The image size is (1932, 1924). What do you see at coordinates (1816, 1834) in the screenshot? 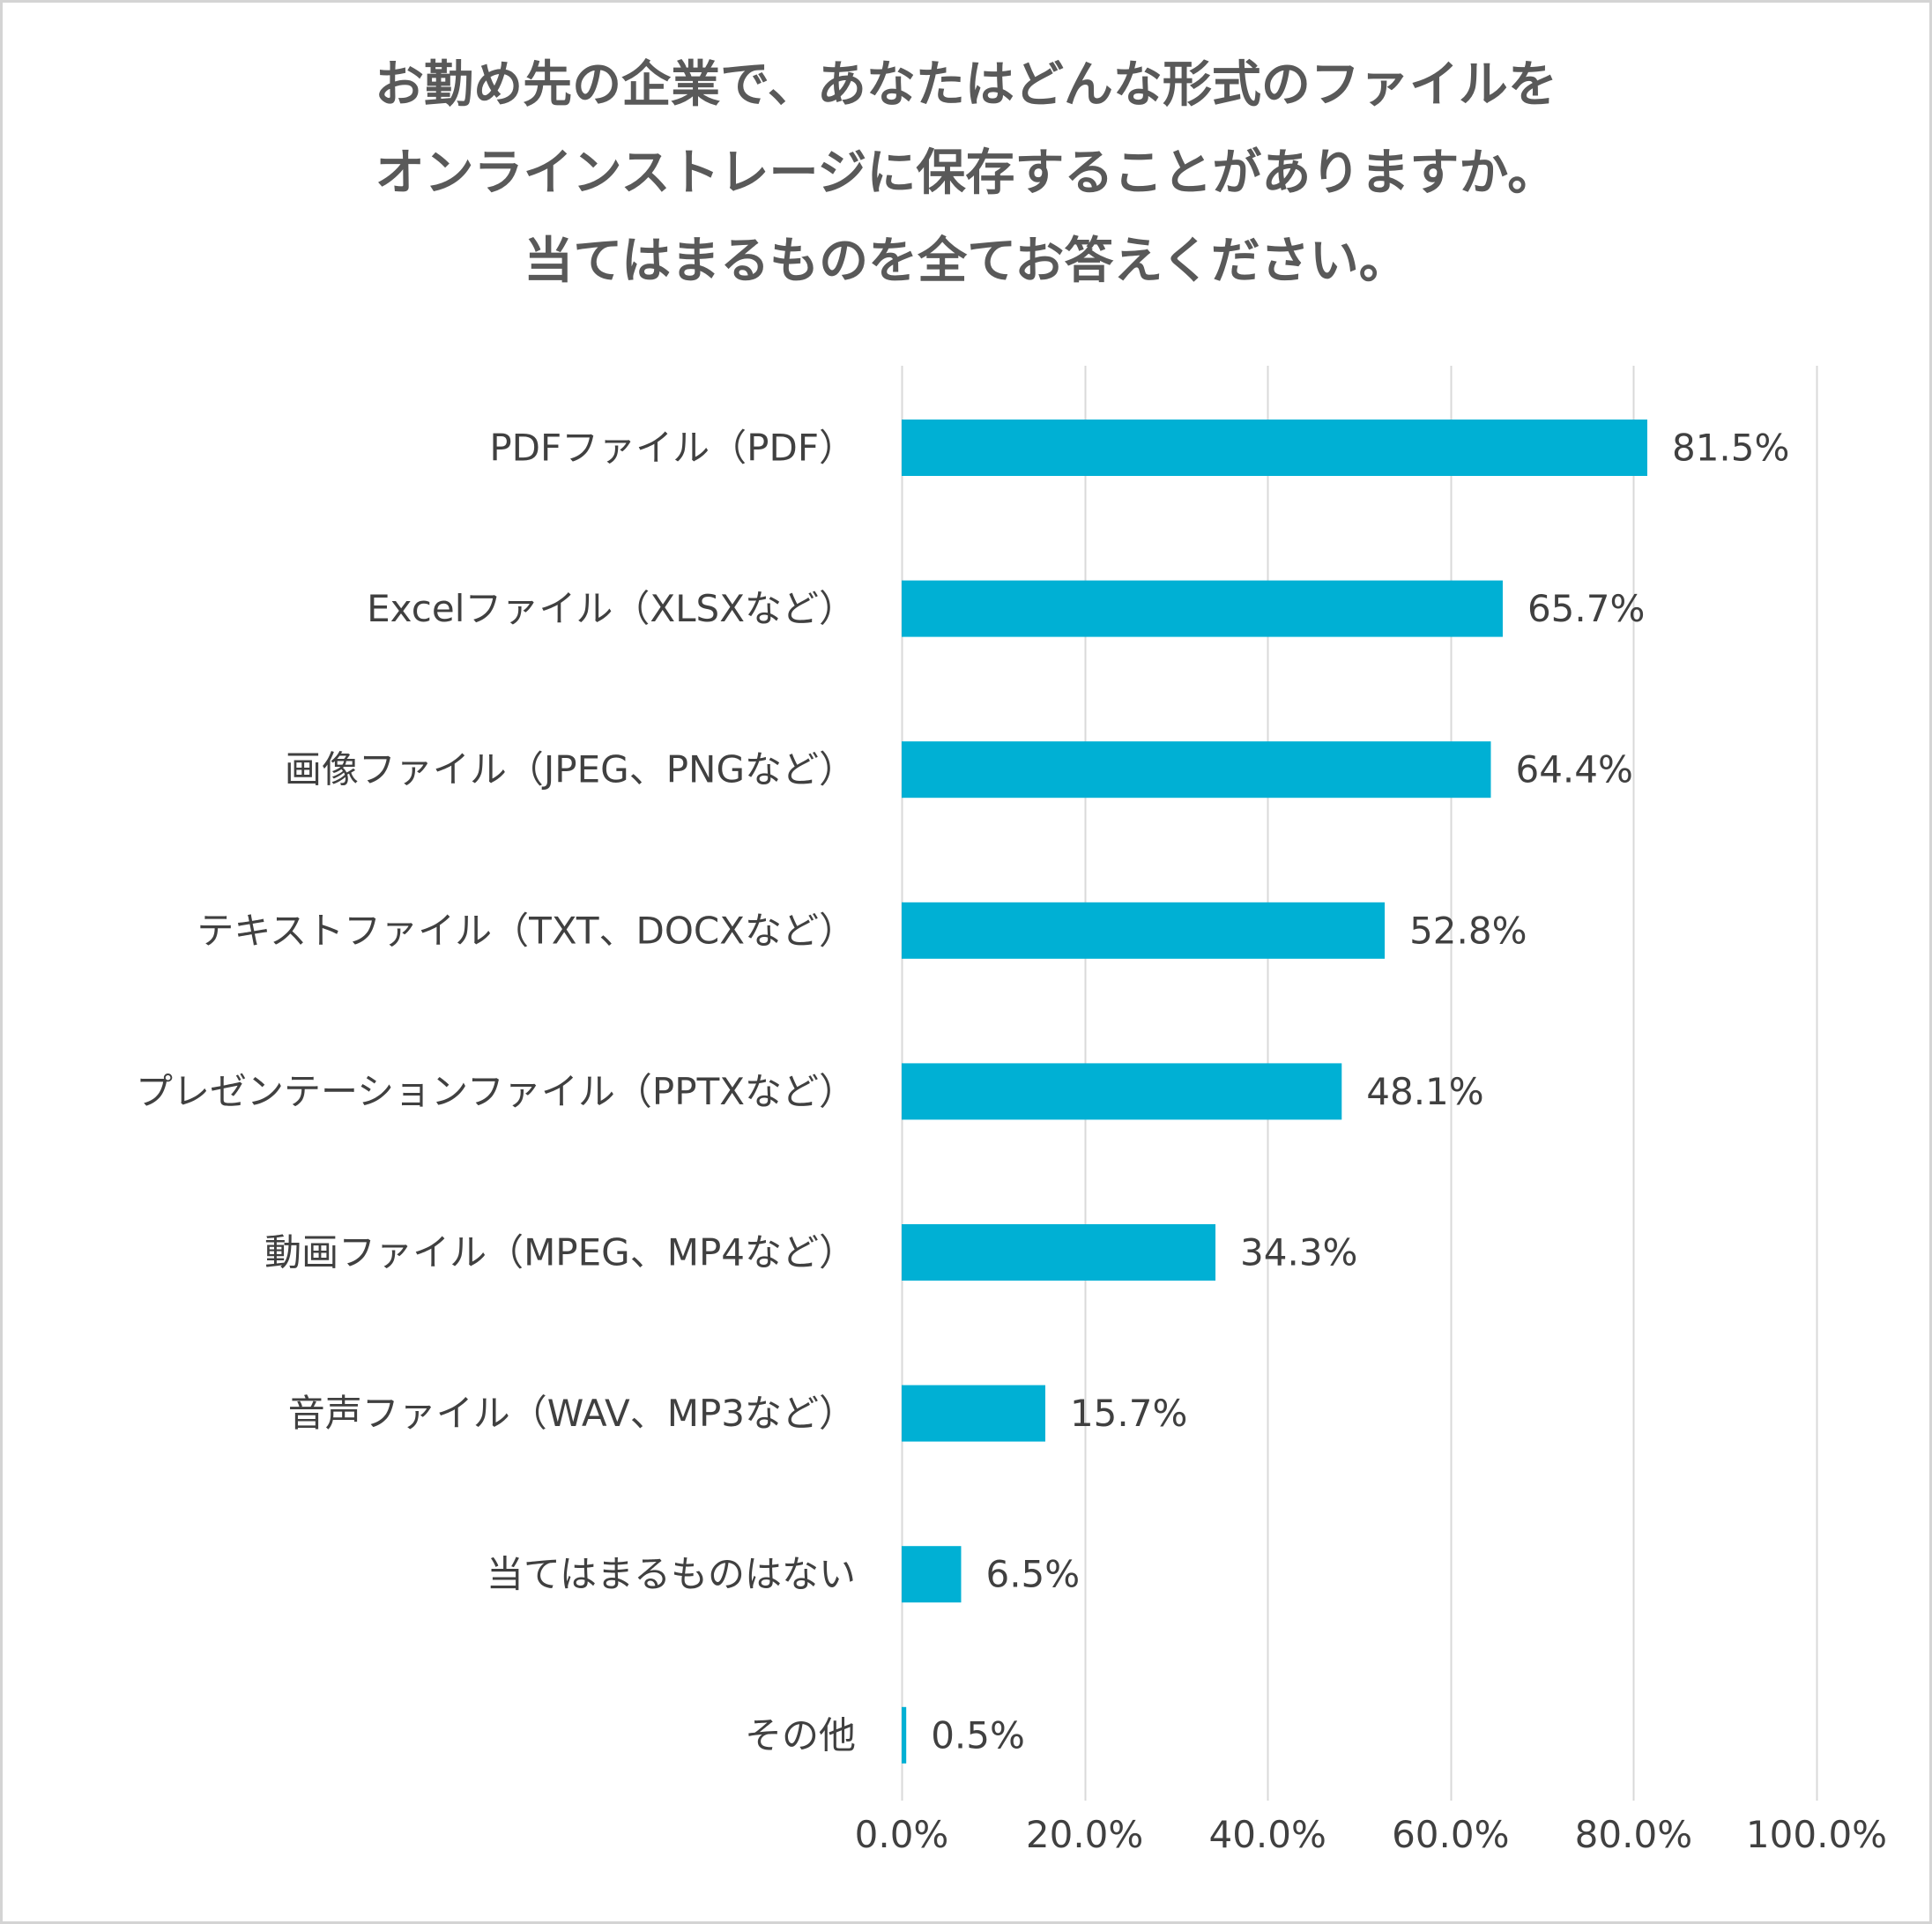
I see `x-tick-label-5: 100.0%` at bounding box center [1816, 1834].